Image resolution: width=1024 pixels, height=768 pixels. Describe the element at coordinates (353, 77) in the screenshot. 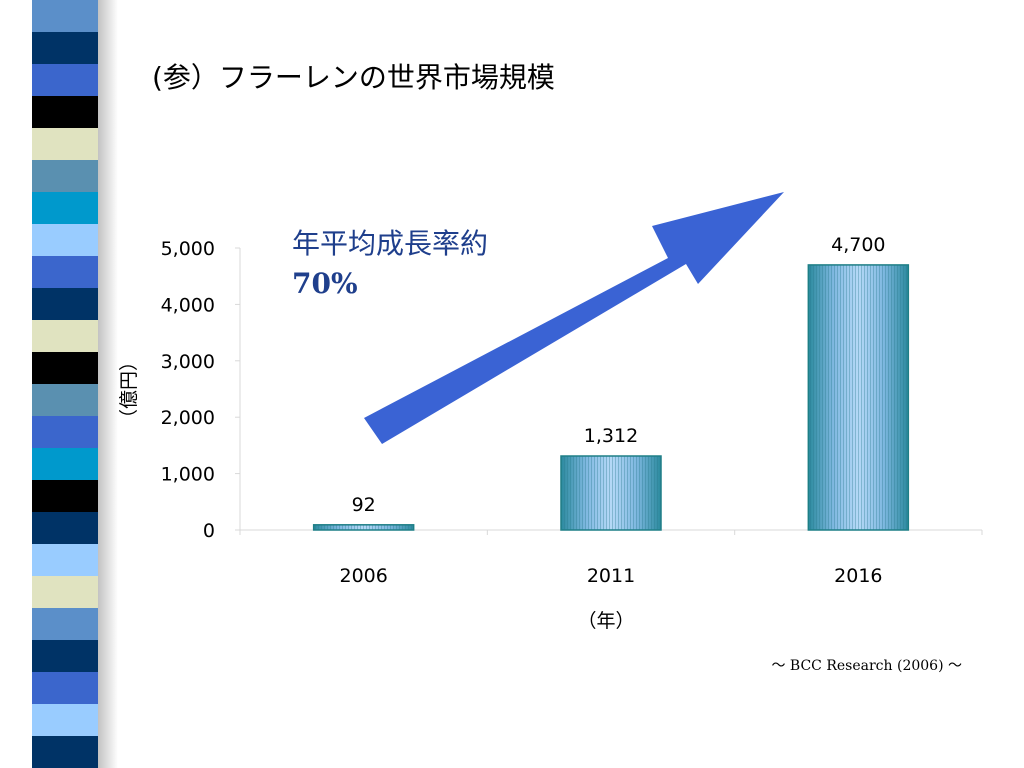

I see `slide-title: (参）フラーレンの世界市場規模` at that location.